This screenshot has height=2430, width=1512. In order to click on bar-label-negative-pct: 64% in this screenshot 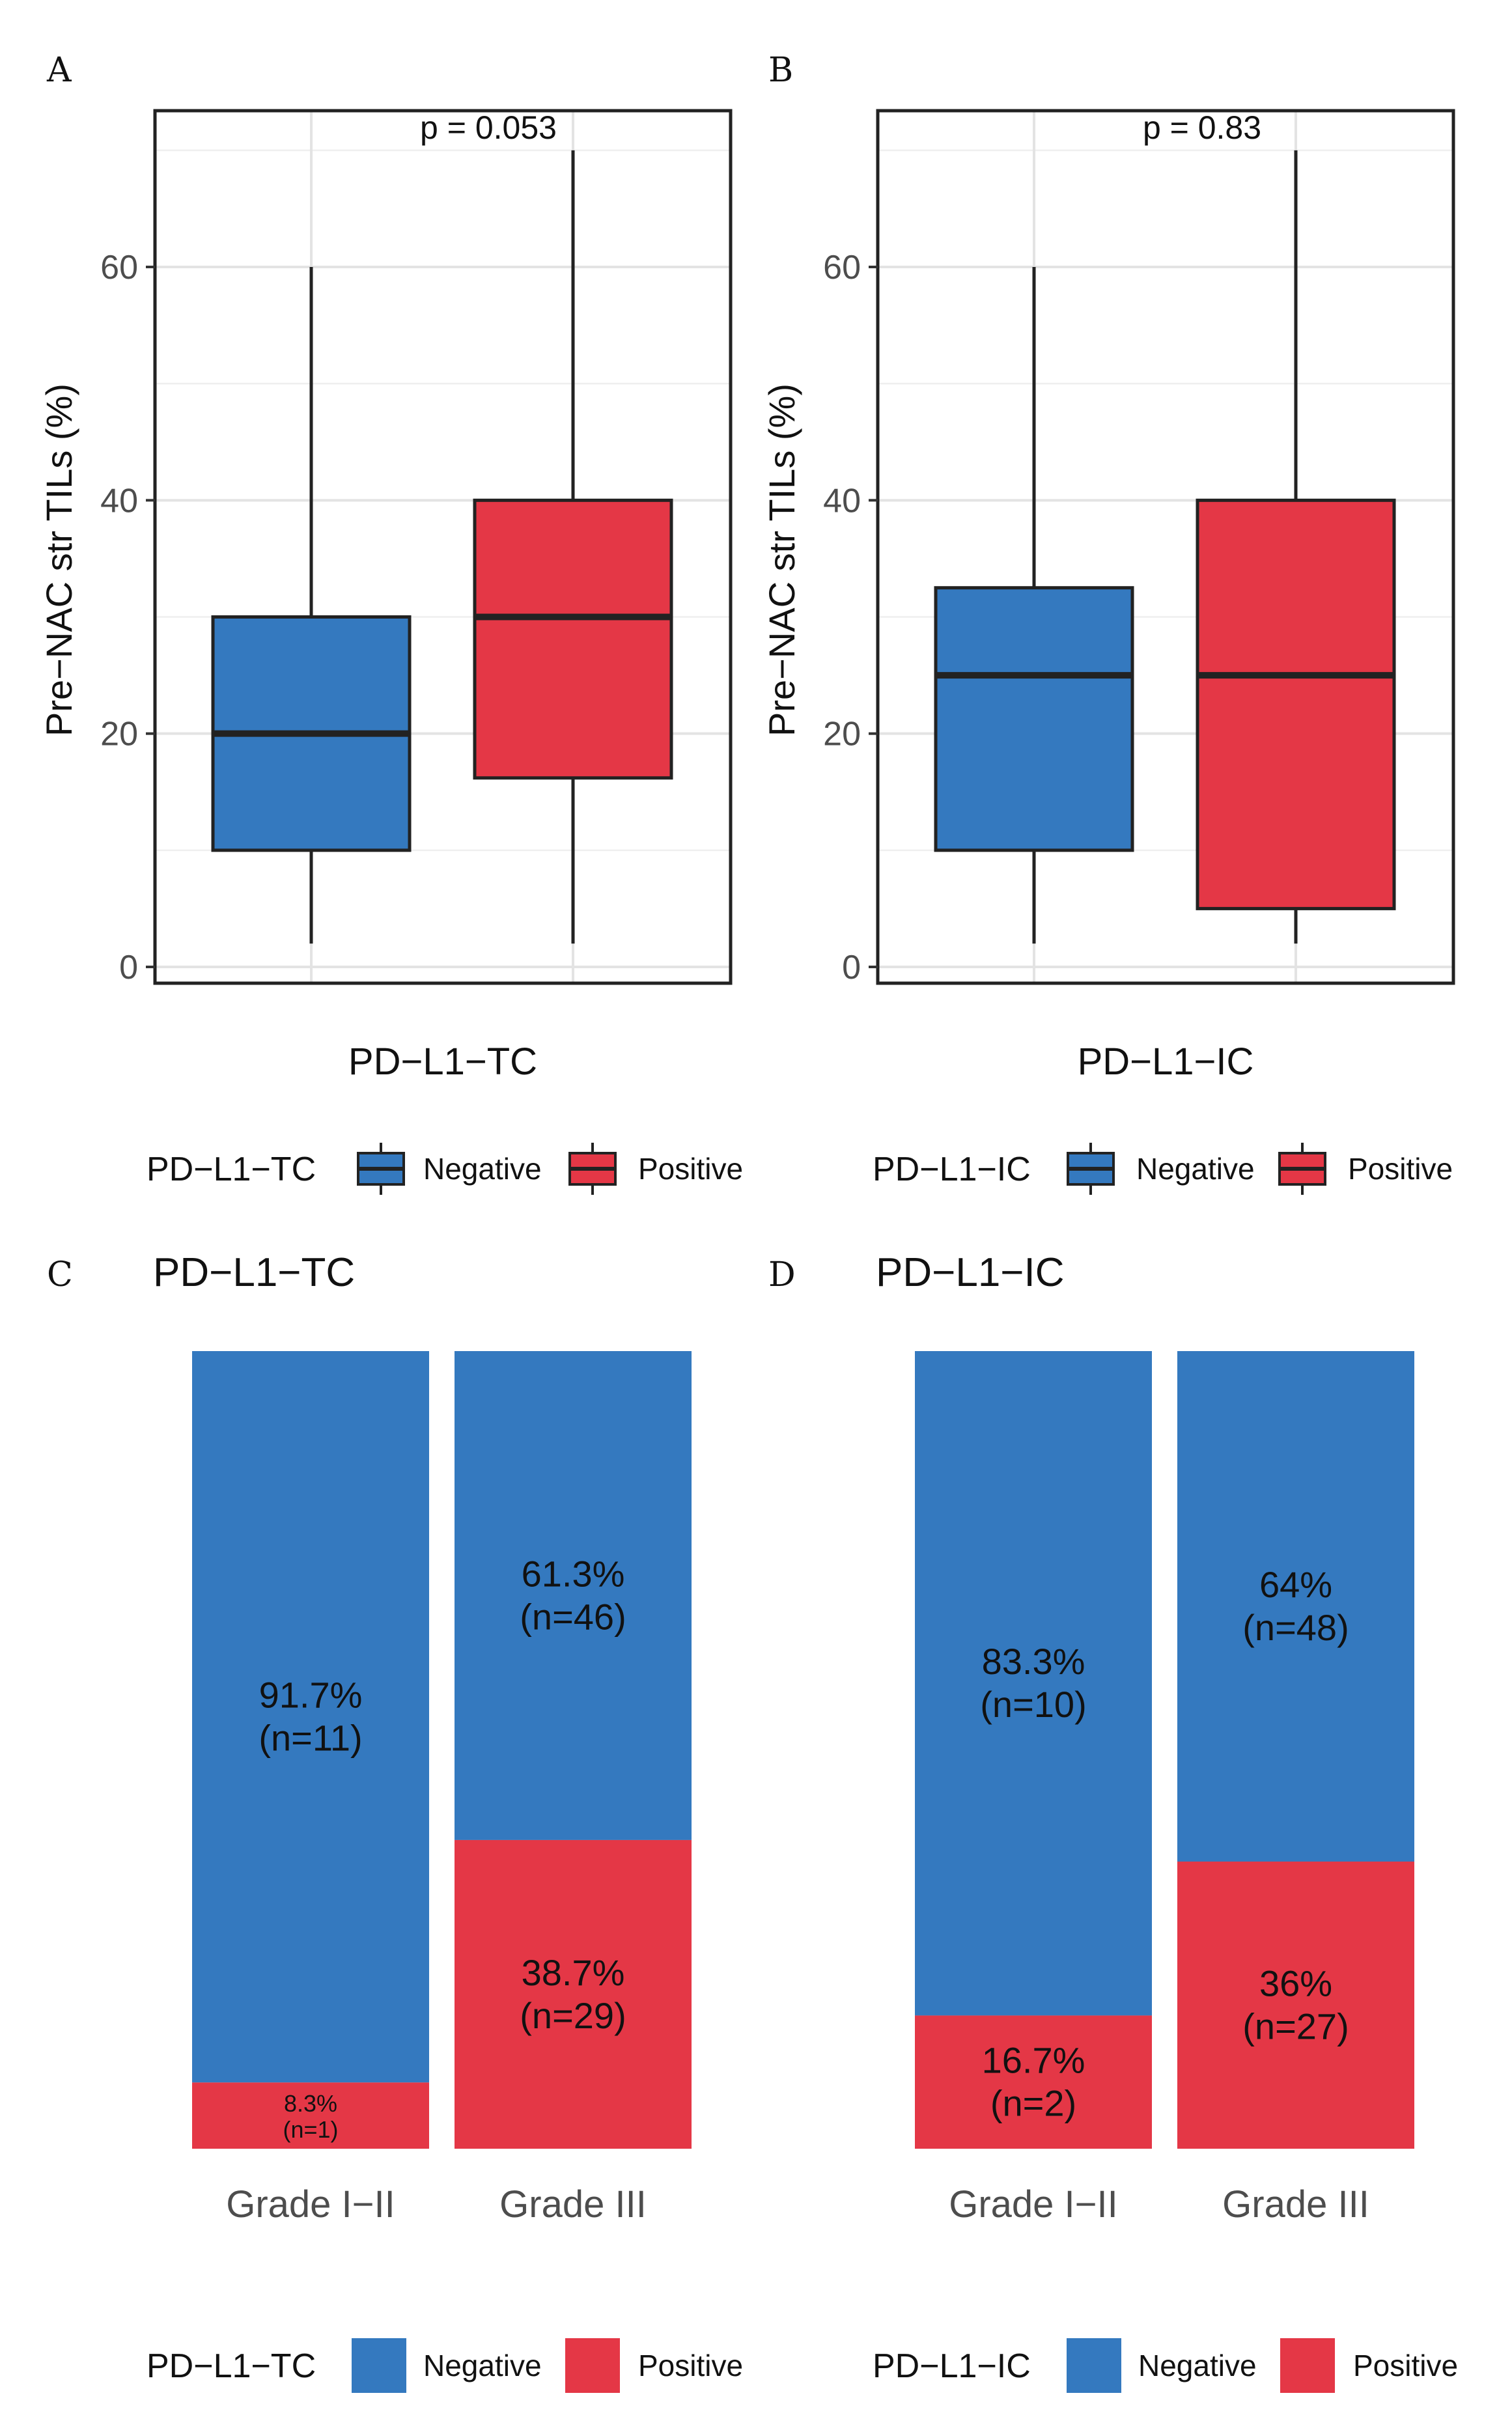, I will do `click(1296, 1585)`.